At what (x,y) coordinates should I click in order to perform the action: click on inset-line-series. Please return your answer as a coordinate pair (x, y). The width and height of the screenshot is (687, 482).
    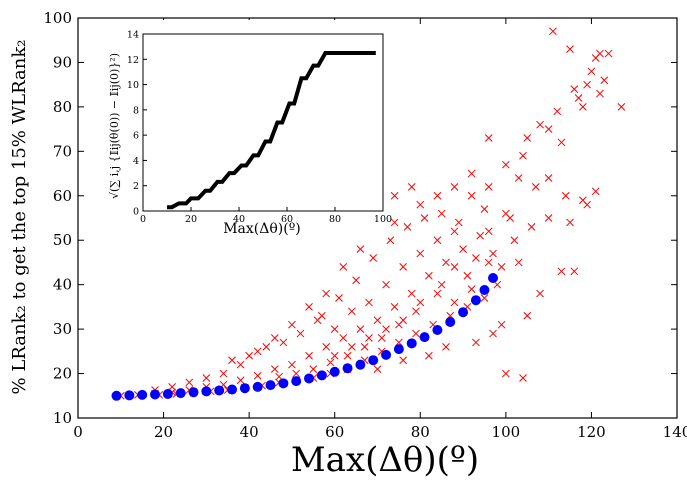
    Looking at the image, I should click on (271, 130).